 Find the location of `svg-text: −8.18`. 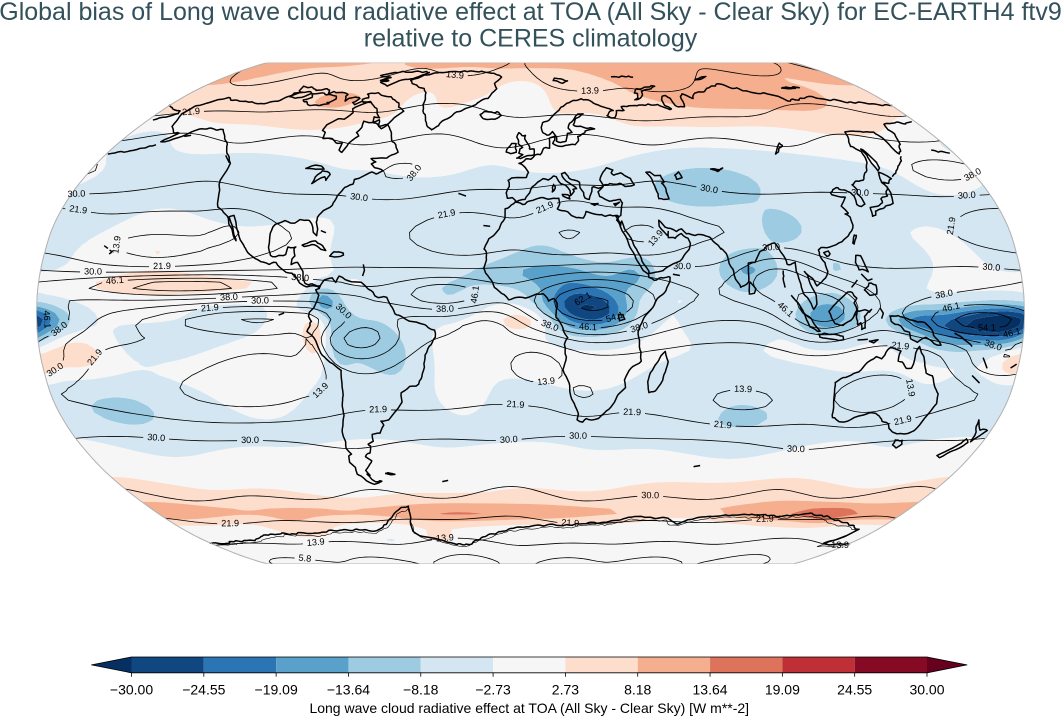

svg-text: −8.18 is located at coordinates (421, 689).